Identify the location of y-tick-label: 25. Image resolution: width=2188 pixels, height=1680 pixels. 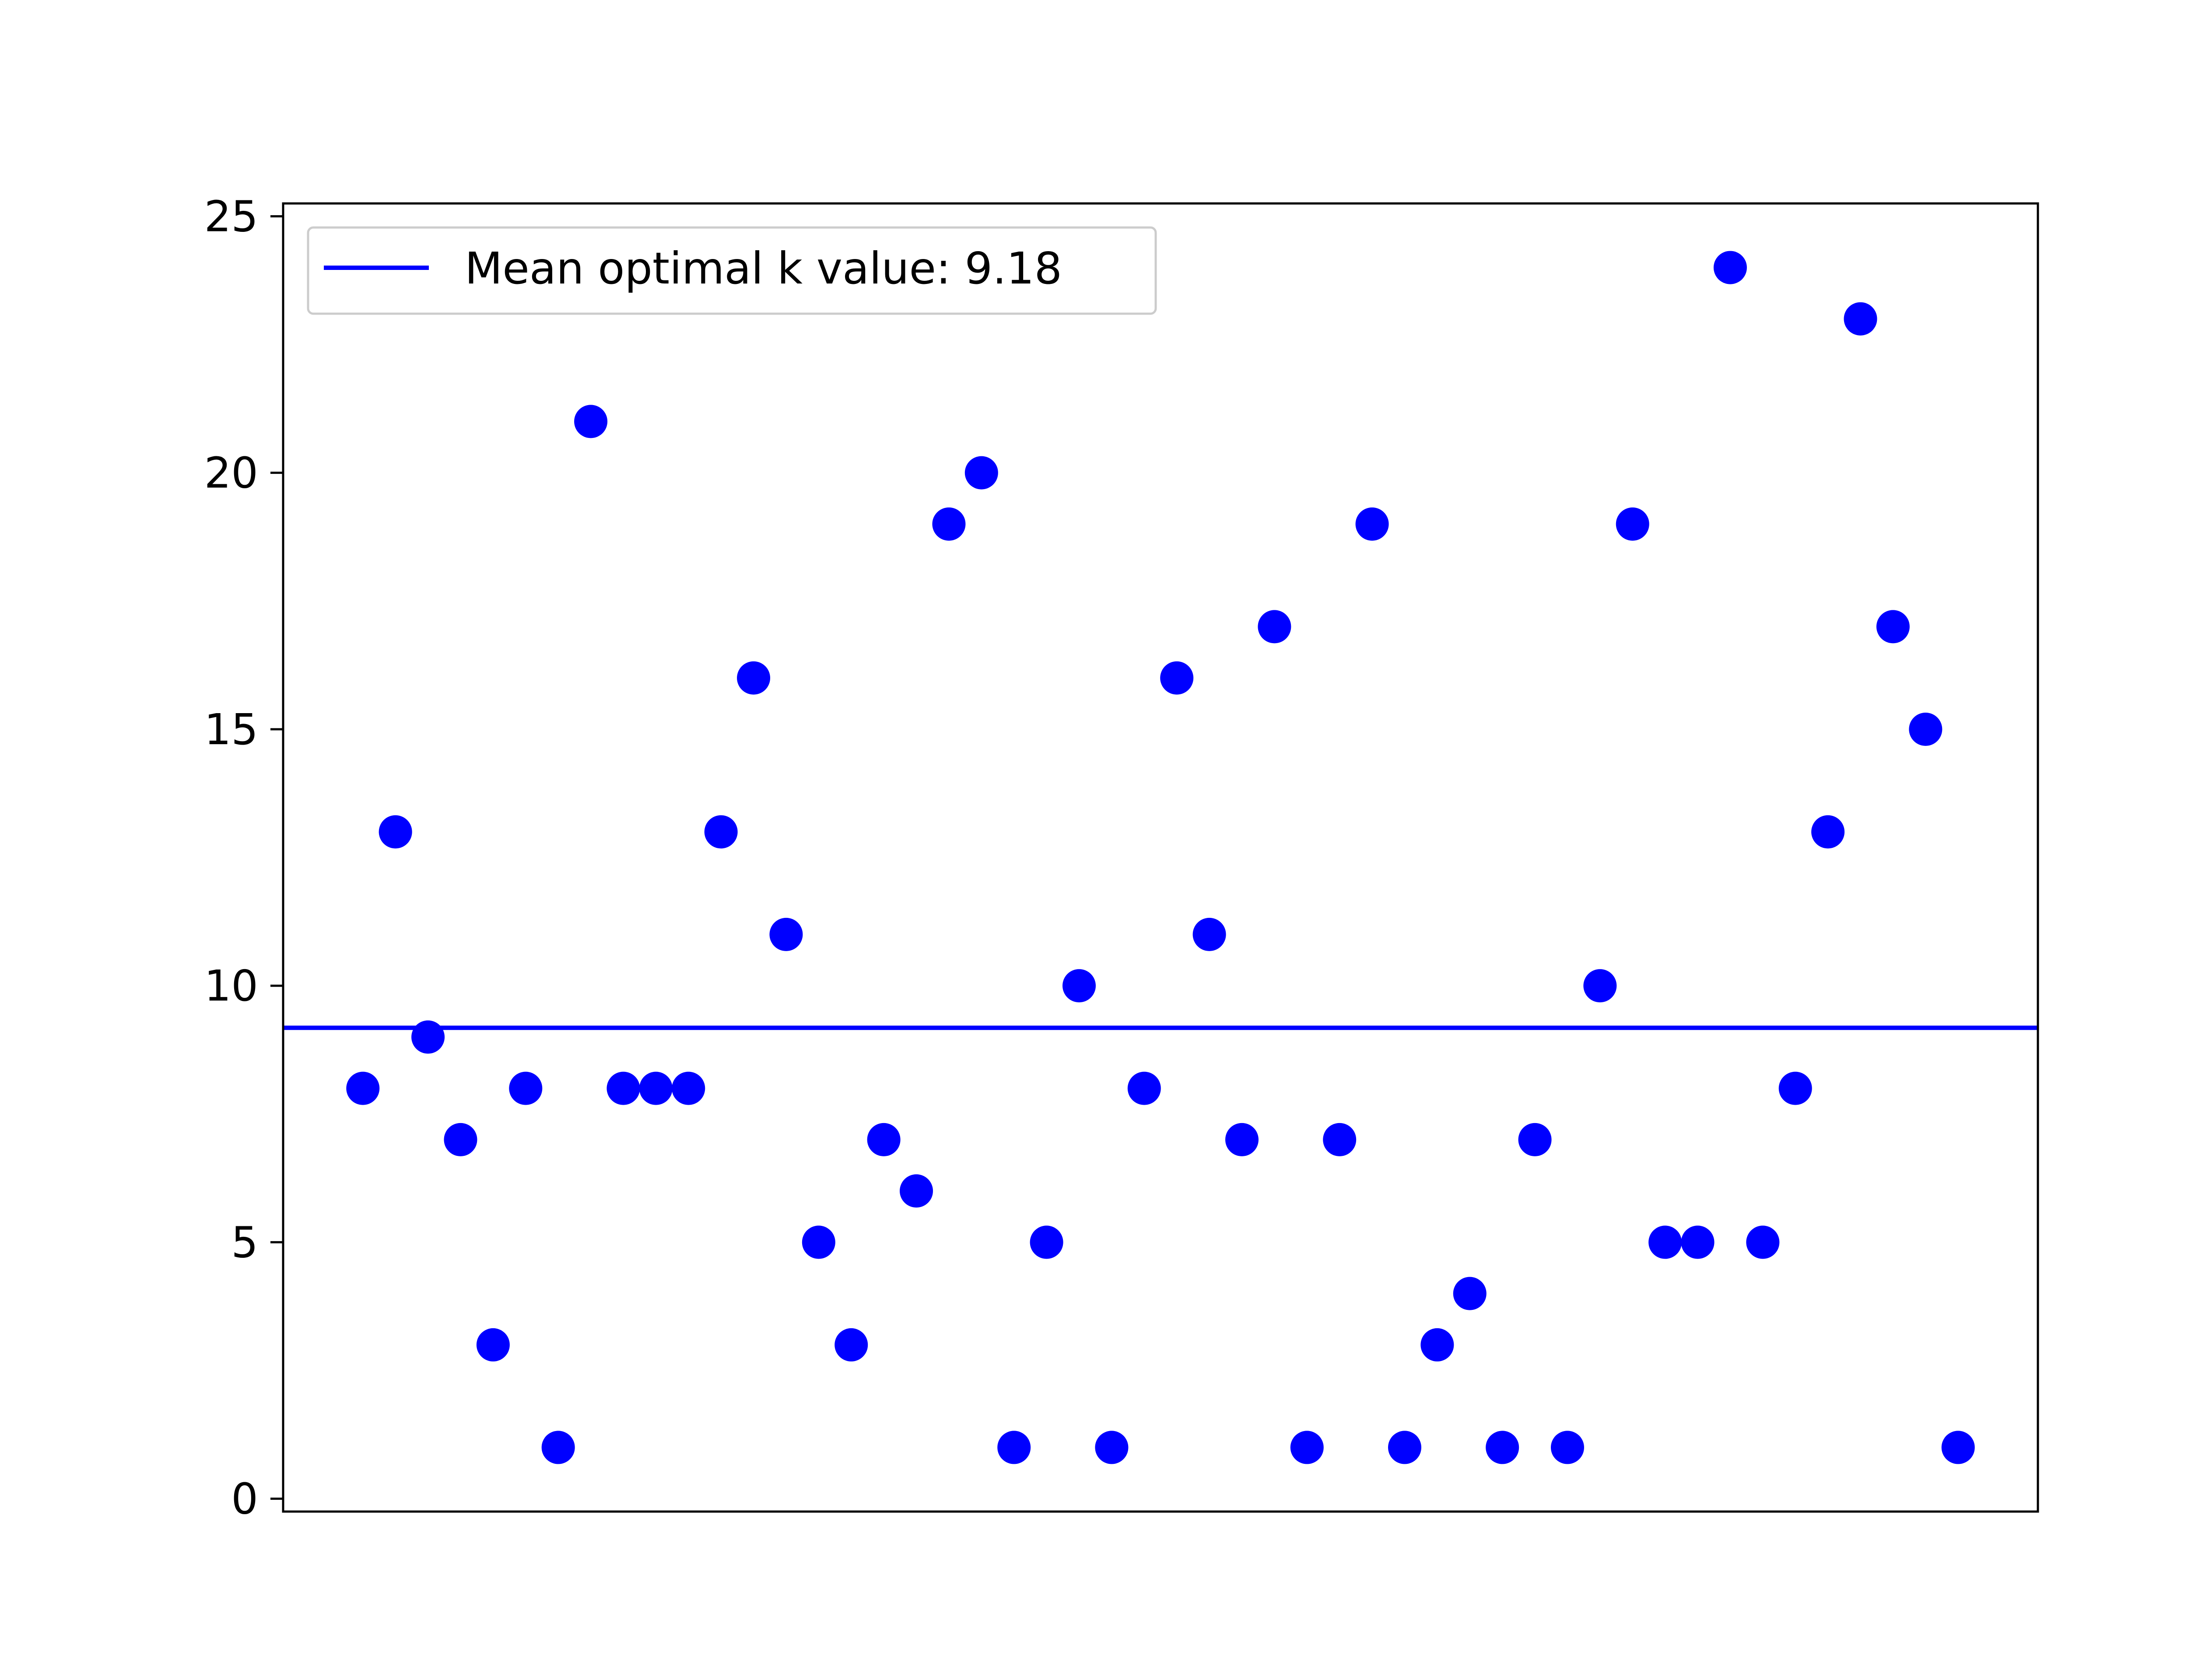
(231, 216).